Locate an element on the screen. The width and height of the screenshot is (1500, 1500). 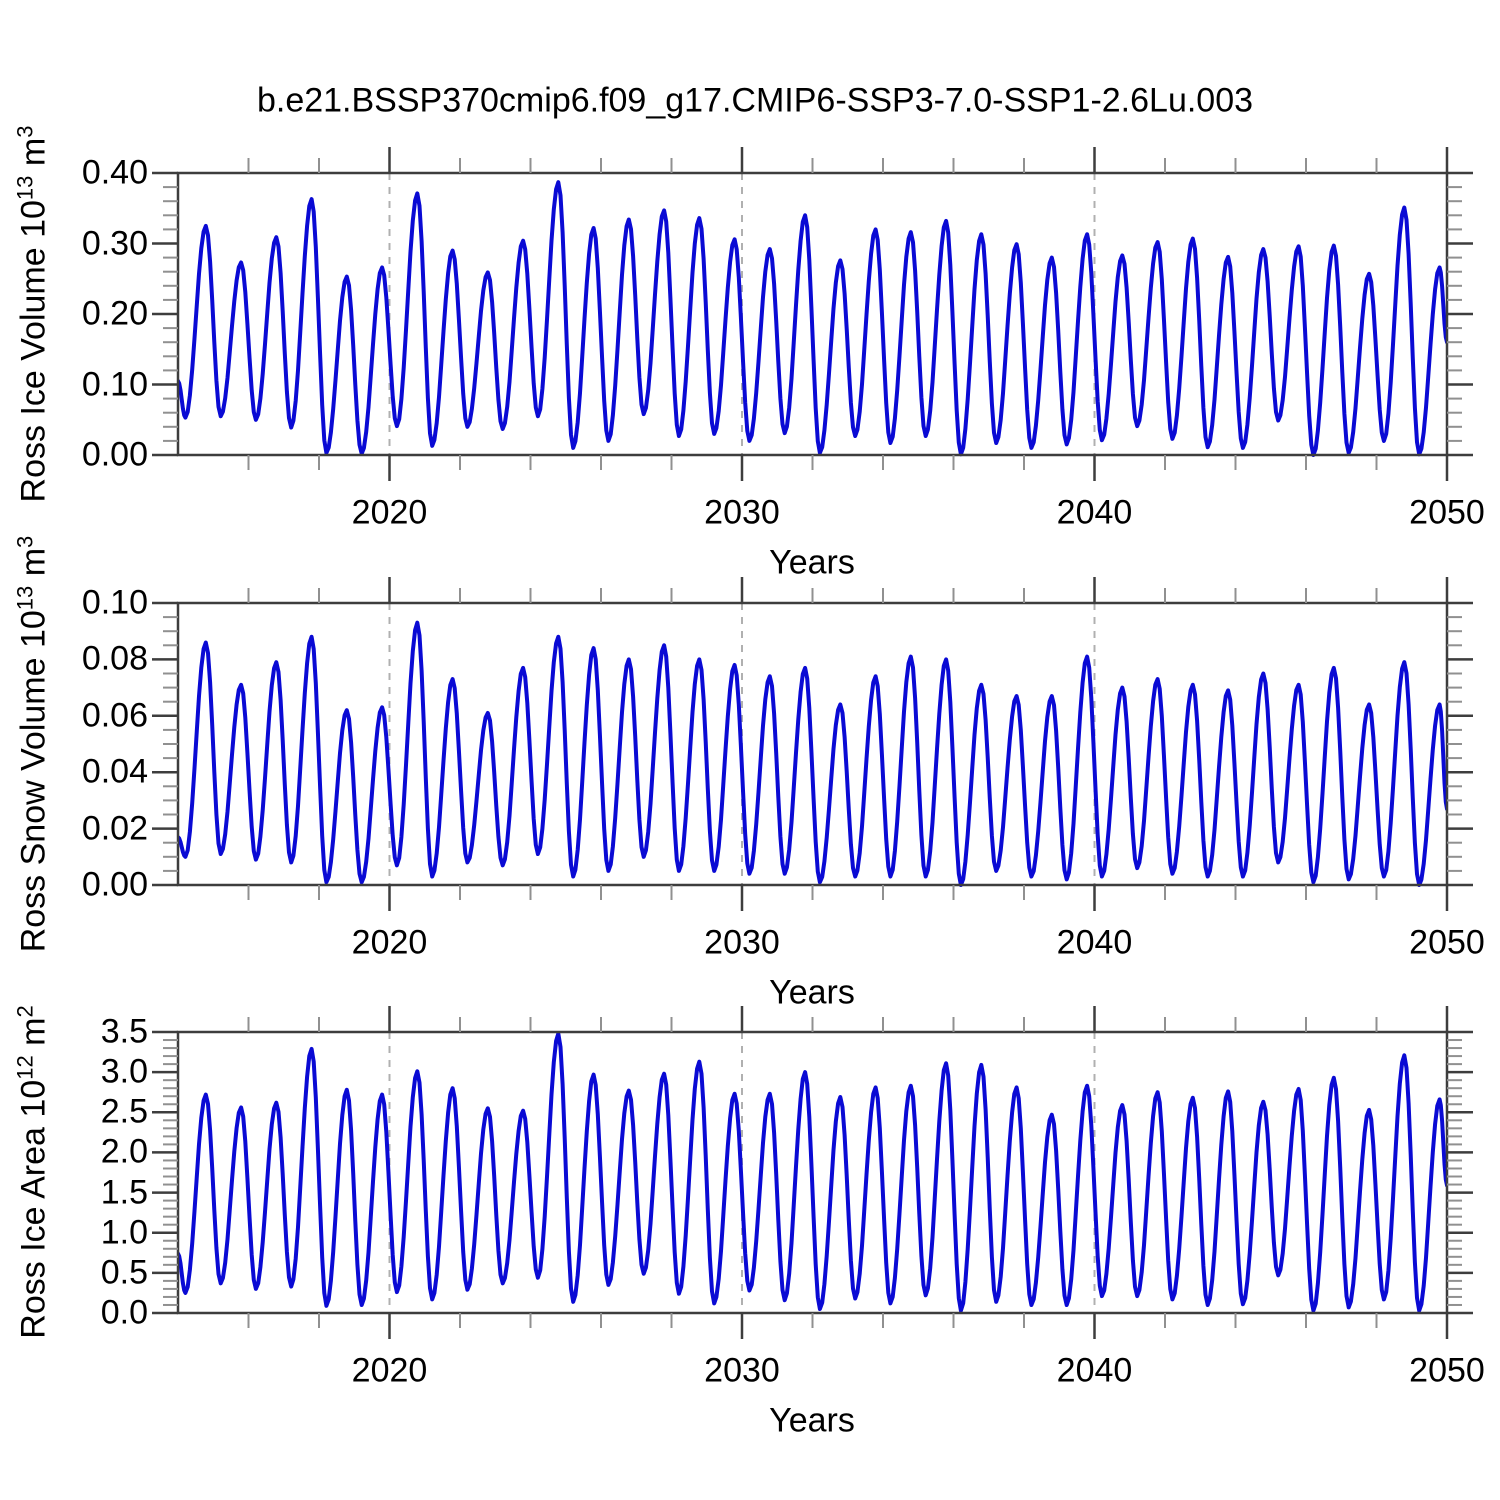
y-axis-title-ross-snow-volume: Ross Snow Volume 1013 m3 is located at coordinates (32, 744).